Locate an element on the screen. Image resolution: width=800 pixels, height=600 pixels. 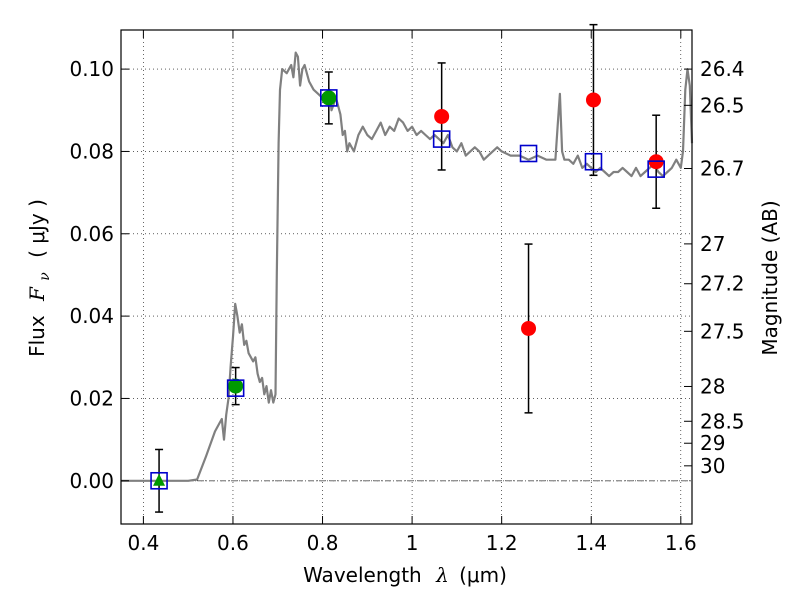
x-axis-label: Wavelength λ (μm) is located at coordinates (405, 575).